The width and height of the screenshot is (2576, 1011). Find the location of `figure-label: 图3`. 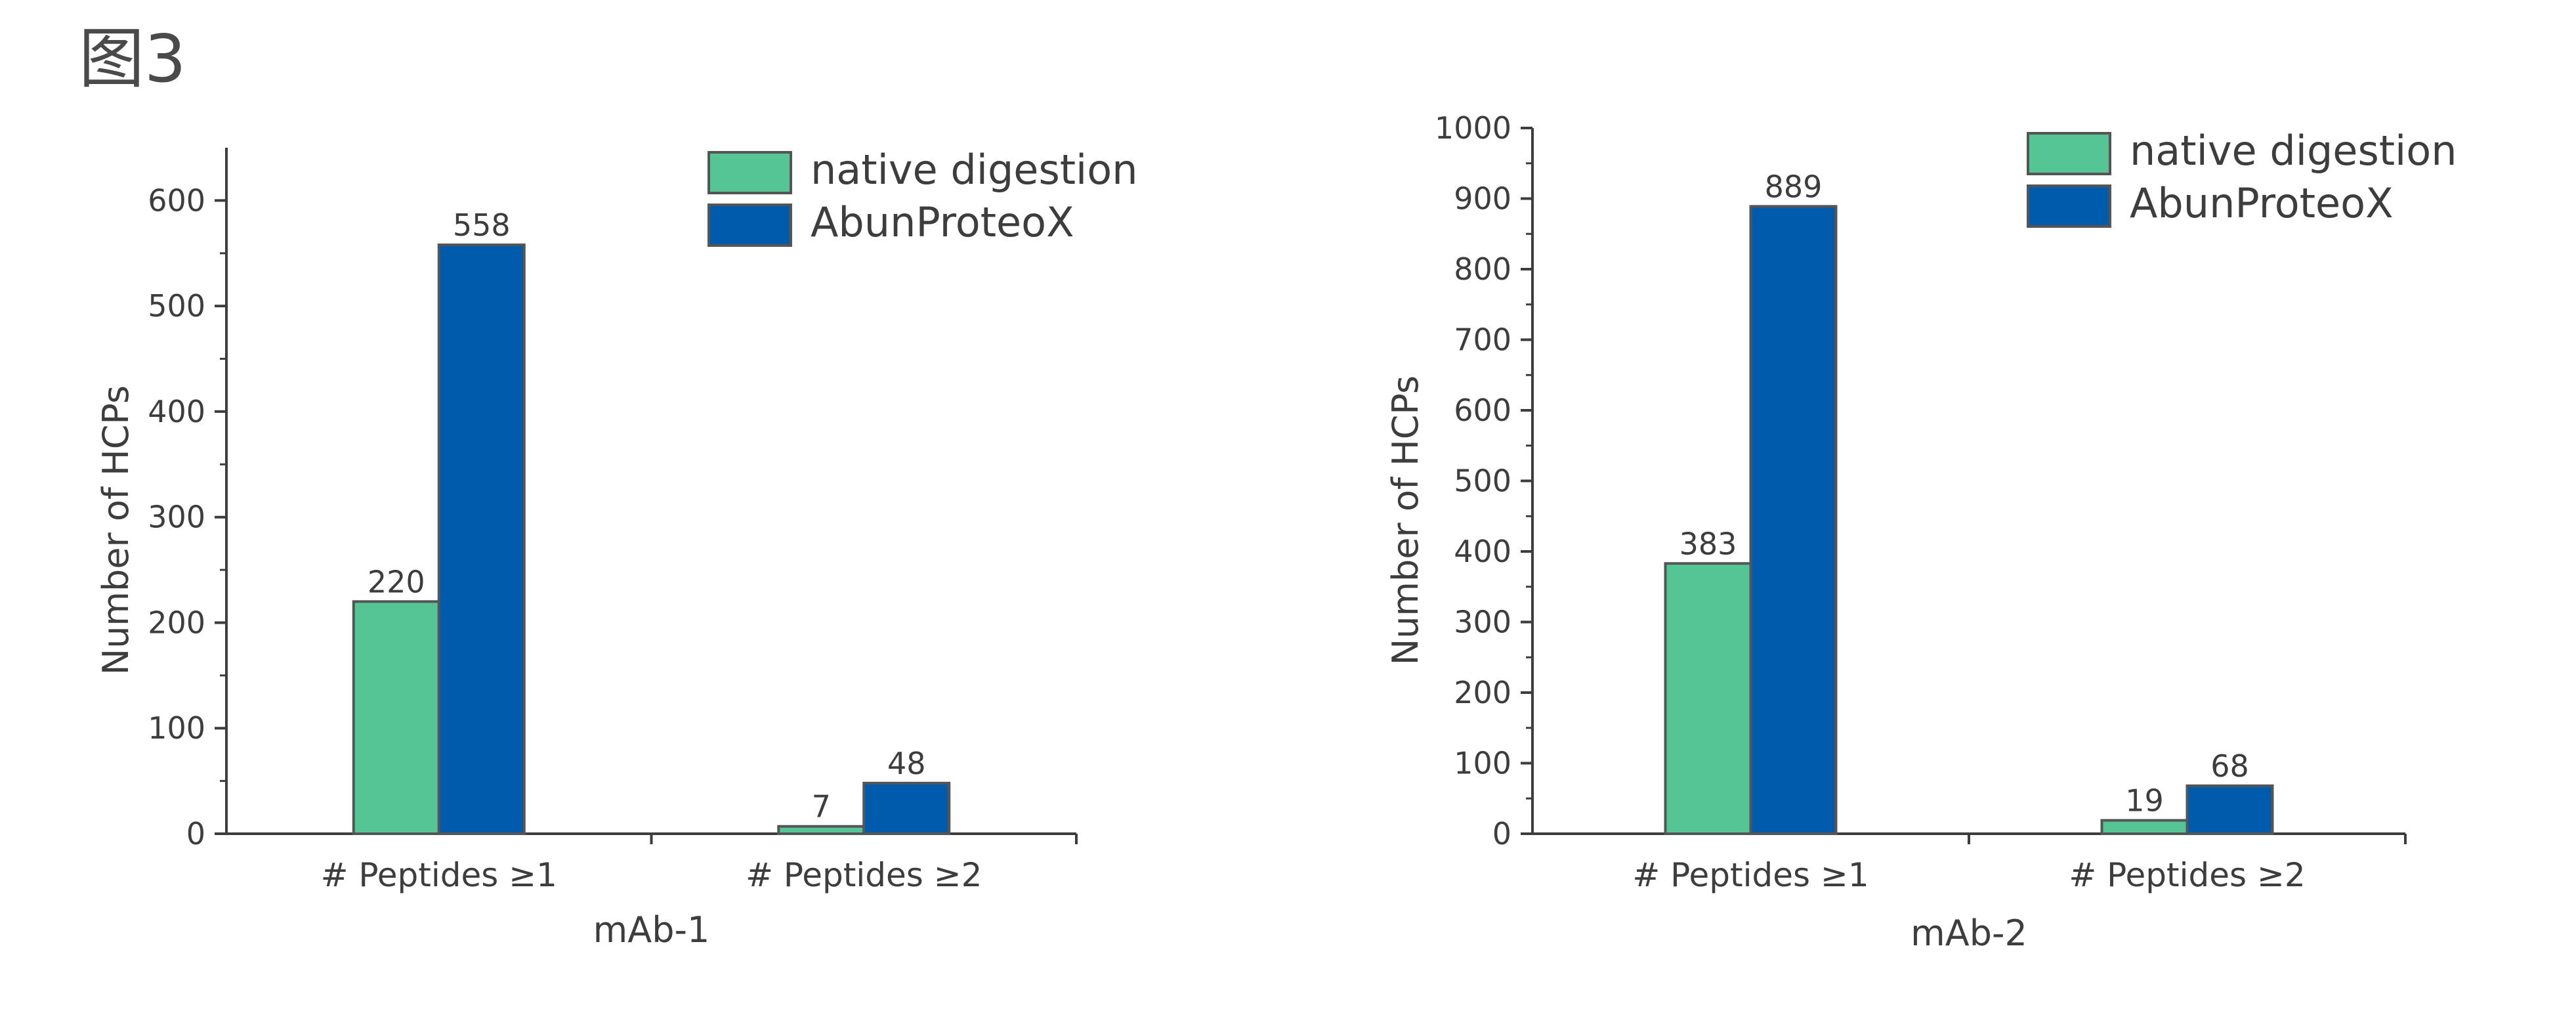

figure-label: 图3 is located at coordinates (132, 58).